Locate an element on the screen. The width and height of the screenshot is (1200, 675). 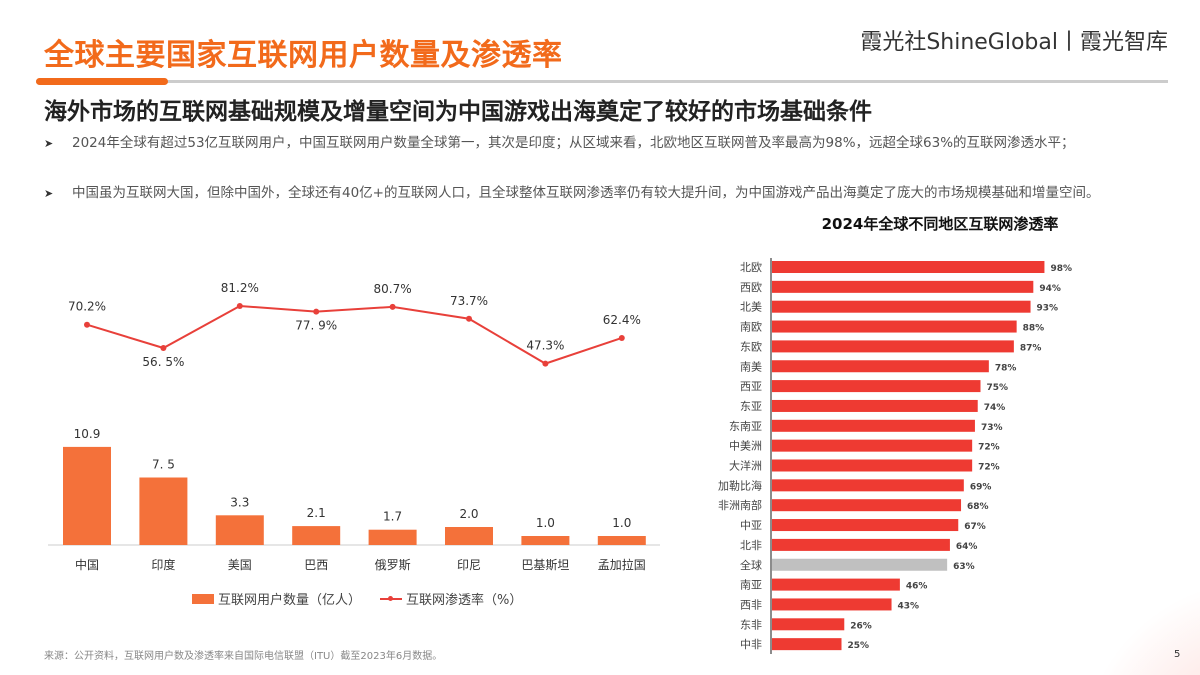
subtitle: 海外市场的互联网基础规模及增量空间为中国游戏出海奠定了较好的市场基础条件 is located at coordinates (458, 112).